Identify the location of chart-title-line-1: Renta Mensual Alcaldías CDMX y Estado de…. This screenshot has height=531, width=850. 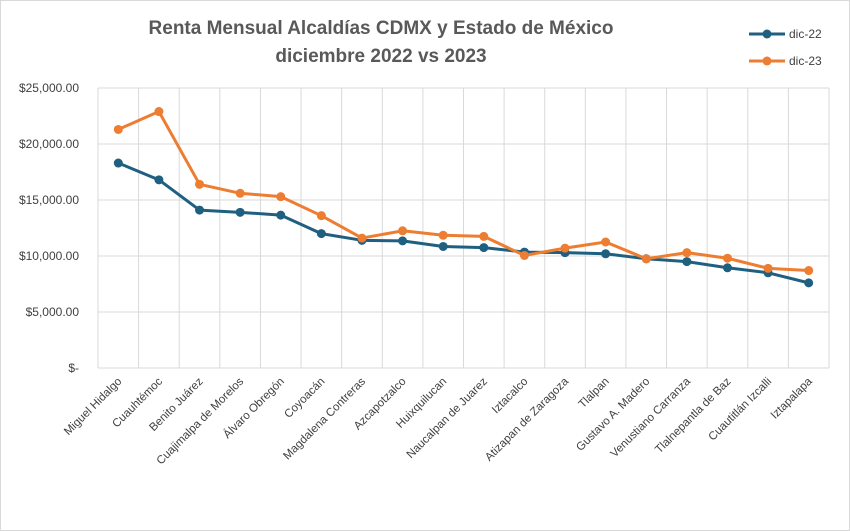
(381, 28).